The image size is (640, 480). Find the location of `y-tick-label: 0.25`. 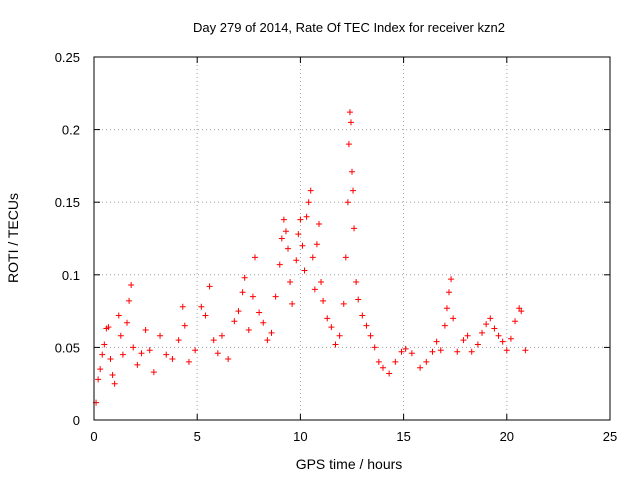

y-tick-label: 0.25 is located at coordinates (67, 57).